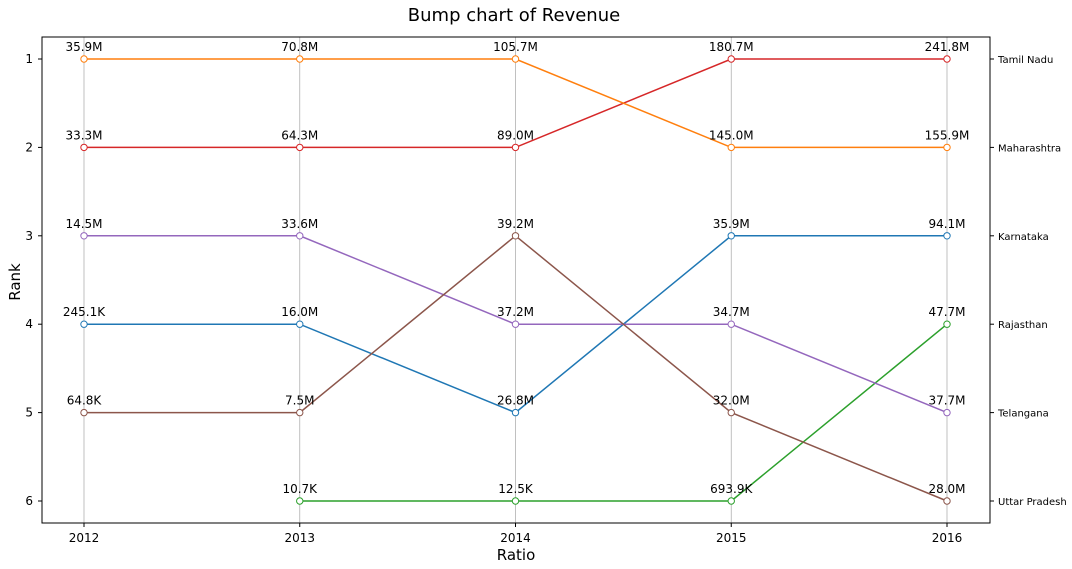 The image size is (1072, 569). What do you see at coordinates (299, 47) in the screenshot?
I see `data-label: 70.8M` at bounding box center [299, 47].